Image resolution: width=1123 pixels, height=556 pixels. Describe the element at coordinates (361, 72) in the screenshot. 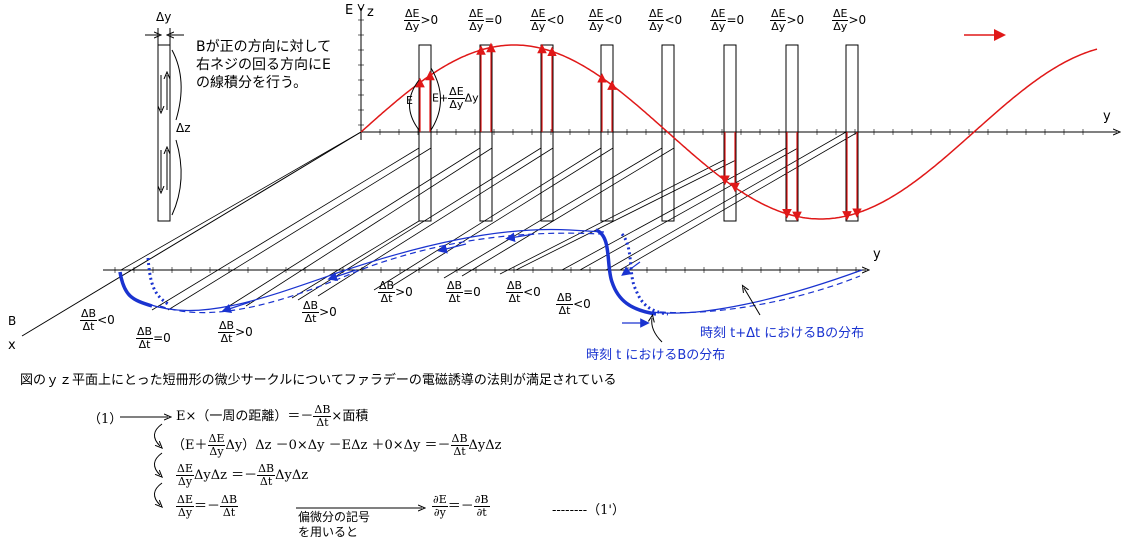

I see `e-axis-ticks` at that location.